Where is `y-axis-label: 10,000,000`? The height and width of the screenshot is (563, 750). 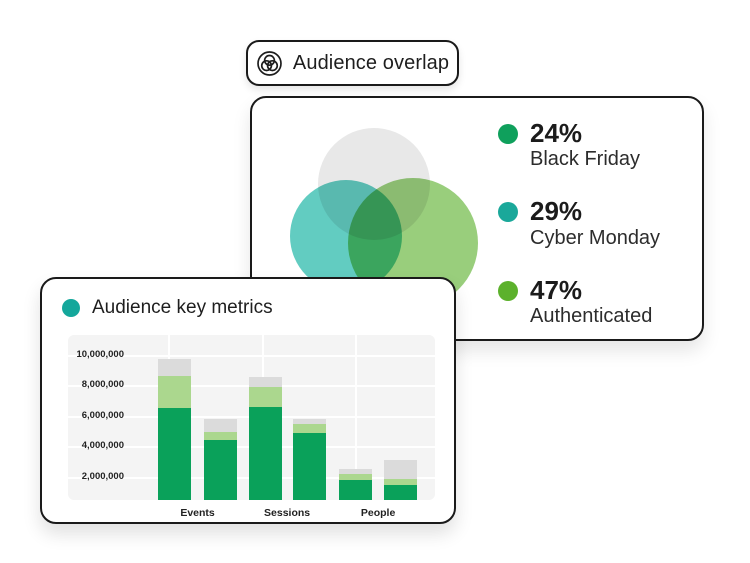 y-axis-label: 10,000,000 is located at coordinates (100, 354).